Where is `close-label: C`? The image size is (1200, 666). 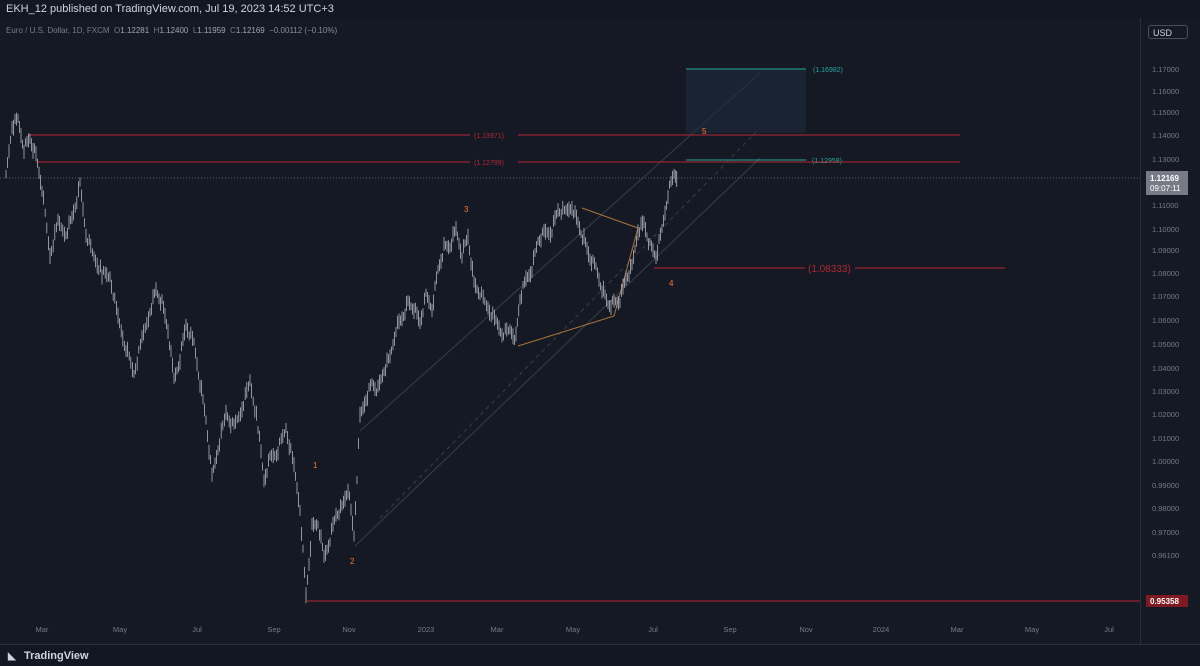 close-label: C is located at coordinates (233, 30).